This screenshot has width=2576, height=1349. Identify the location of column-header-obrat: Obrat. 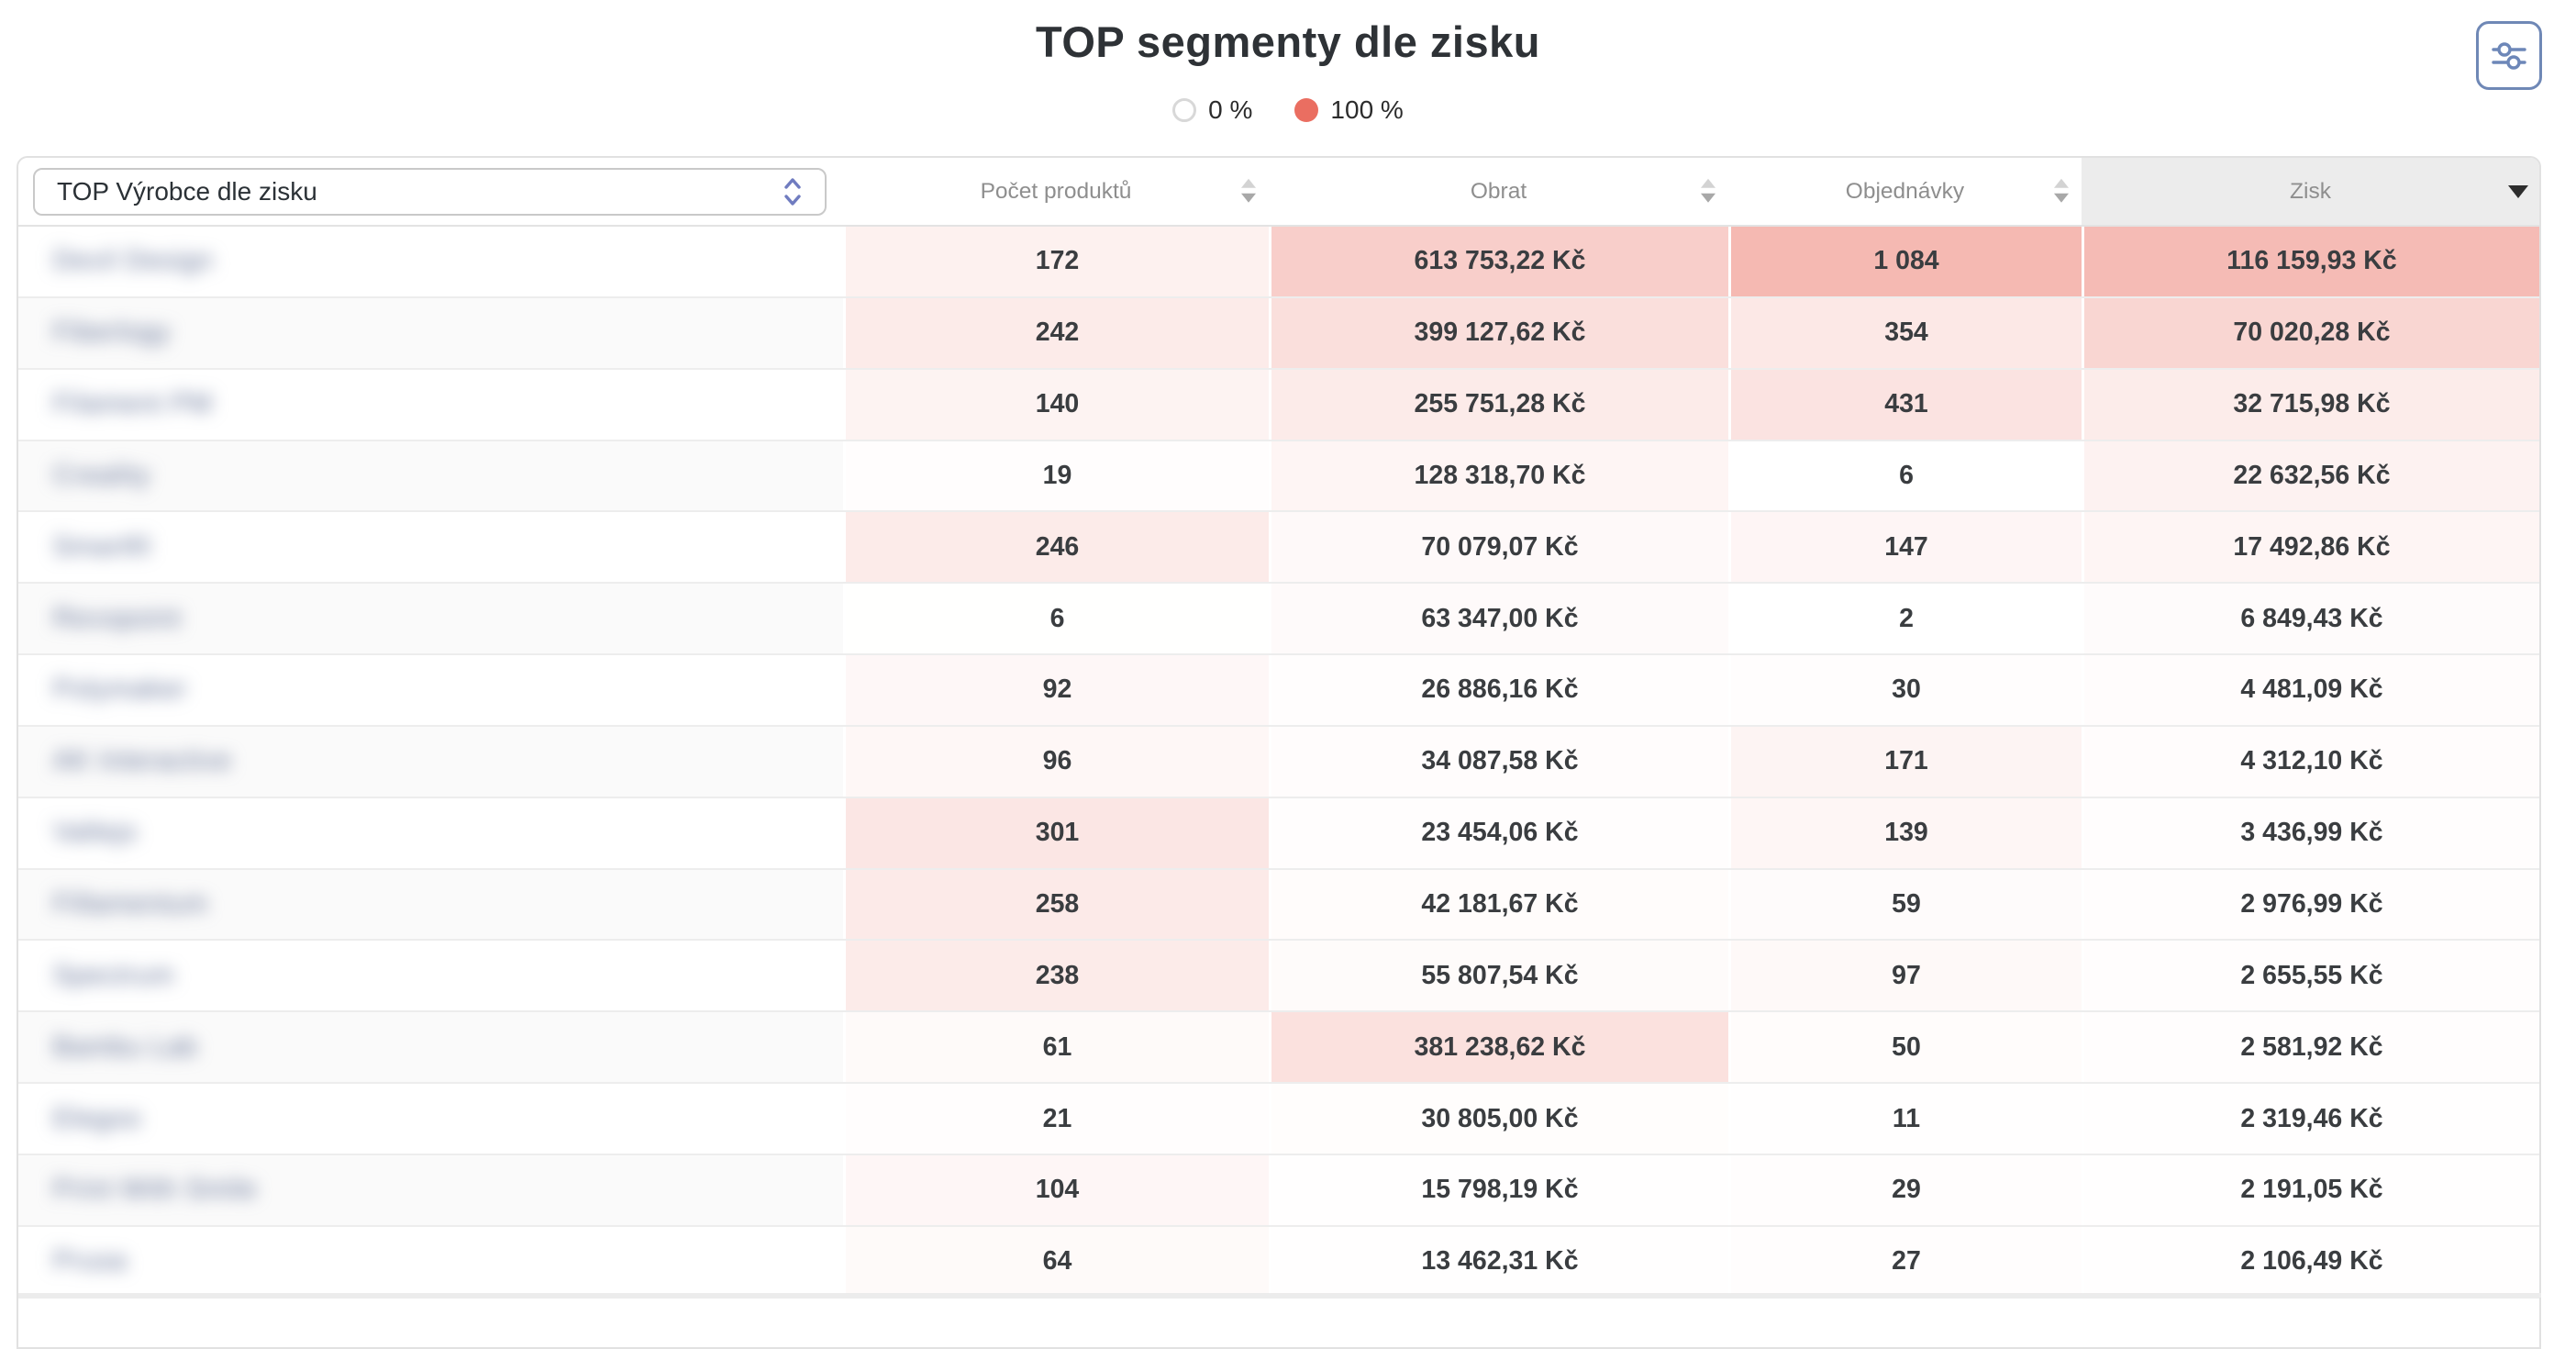
(1498, 191).